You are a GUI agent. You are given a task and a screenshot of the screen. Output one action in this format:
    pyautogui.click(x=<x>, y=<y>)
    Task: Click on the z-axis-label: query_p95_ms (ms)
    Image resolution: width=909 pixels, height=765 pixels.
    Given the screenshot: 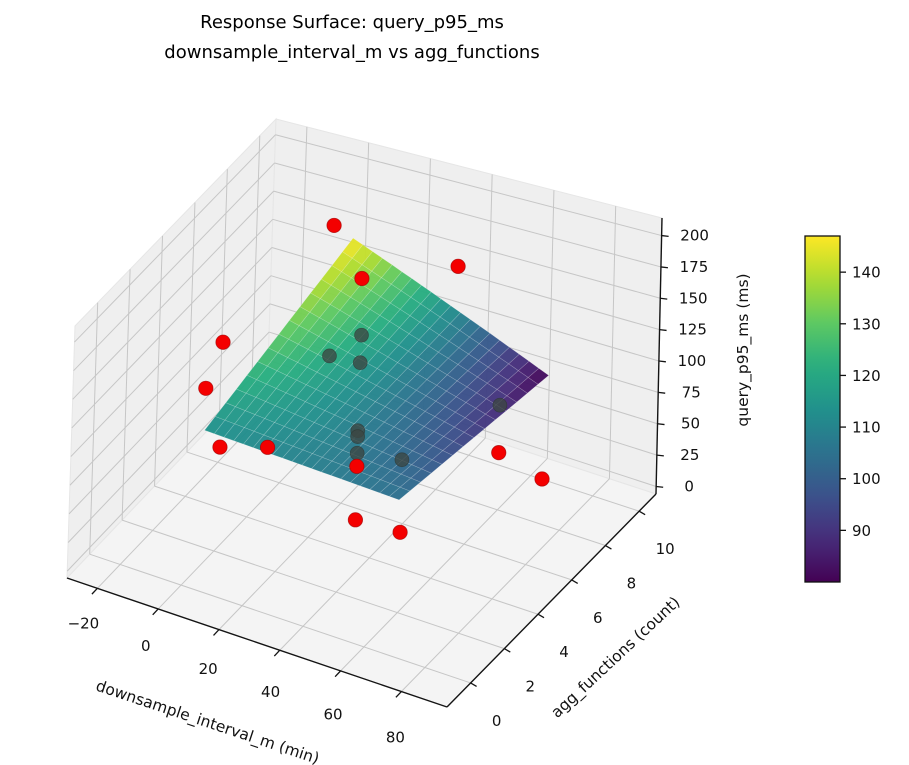 What is the action you would take?
    pyautogui.click(x=743, y=349)
    